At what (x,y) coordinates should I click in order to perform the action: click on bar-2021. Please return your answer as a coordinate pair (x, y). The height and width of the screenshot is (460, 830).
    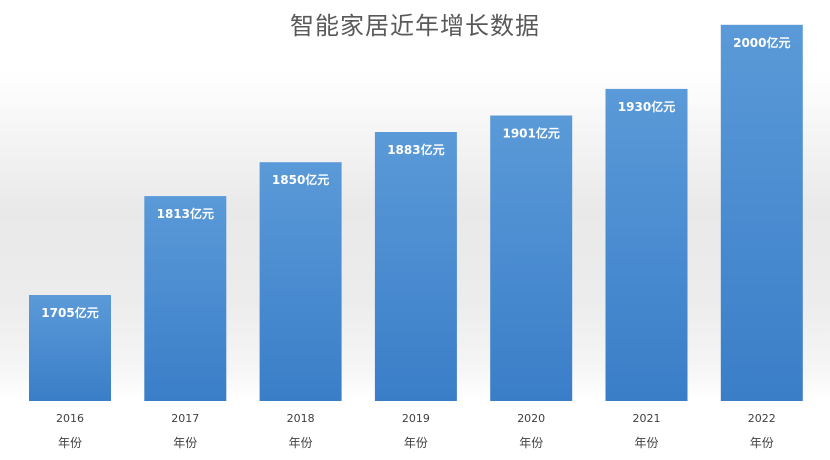
    Looking at the image, I should click on (646, 245).